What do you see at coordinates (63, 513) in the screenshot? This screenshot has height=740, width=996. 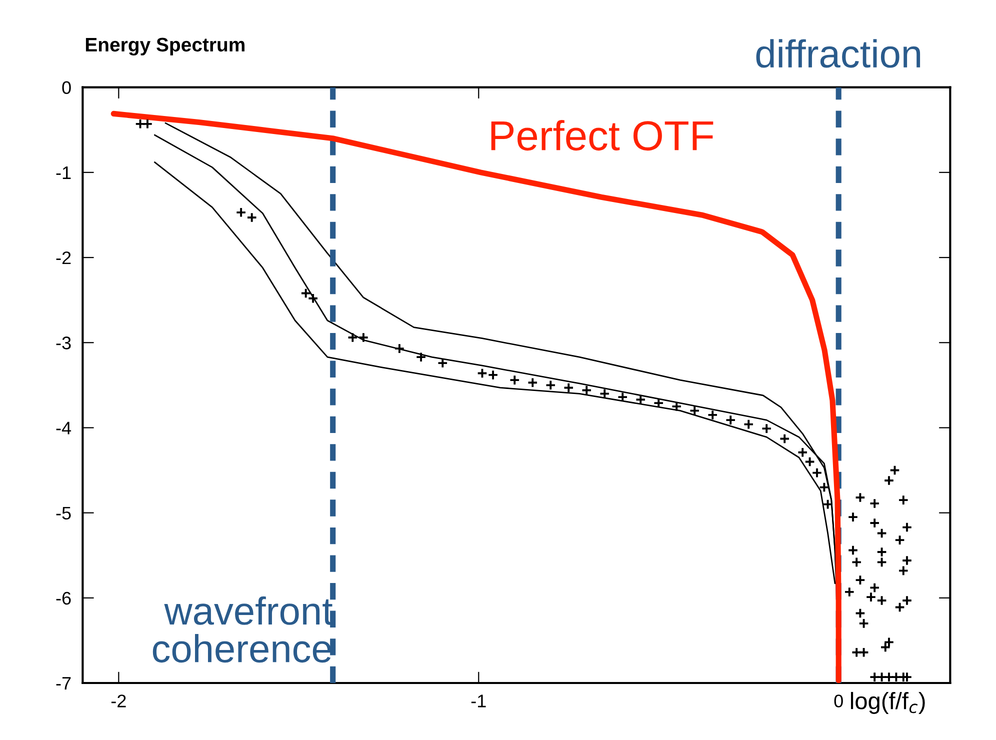 I see `y-tick-label: -5` at bounding box center [63, 513].